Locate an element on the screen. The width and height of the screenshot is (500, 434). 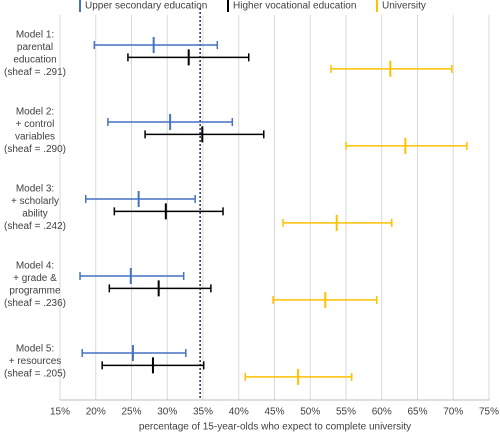
y-tick-label: + control is located at coordinates (35, 124).